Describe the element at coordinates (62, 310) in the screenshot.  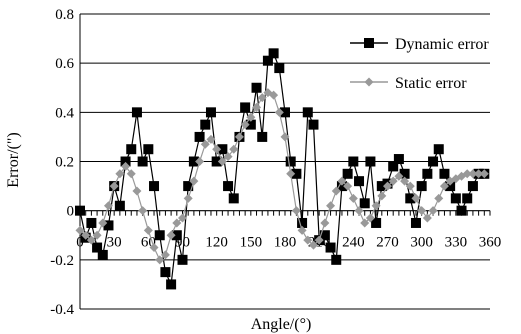
I see `y-tick-label: -0.4` at that location.